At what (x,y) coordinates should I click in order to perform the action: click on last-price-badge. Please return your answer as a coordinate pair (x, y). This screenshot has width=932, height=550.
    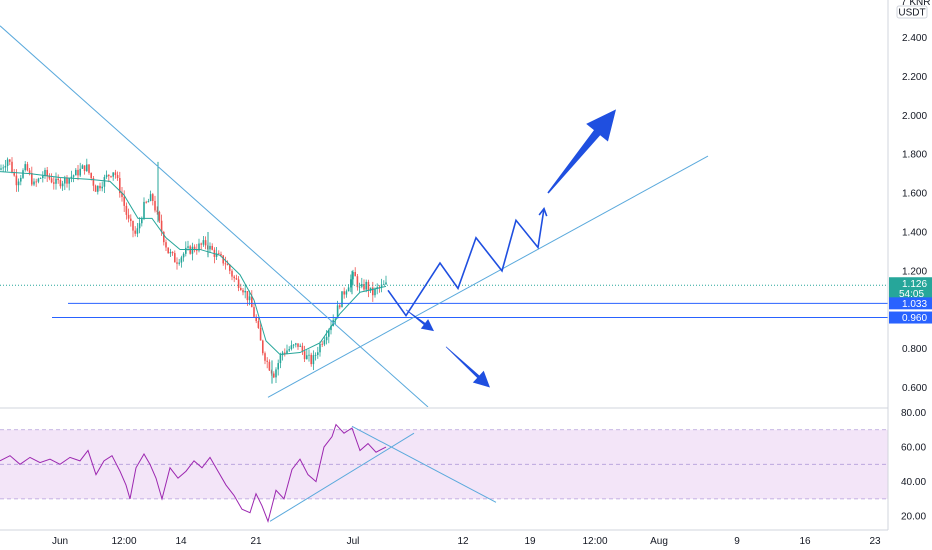
    Looking at the image, I should click on (910, 288).